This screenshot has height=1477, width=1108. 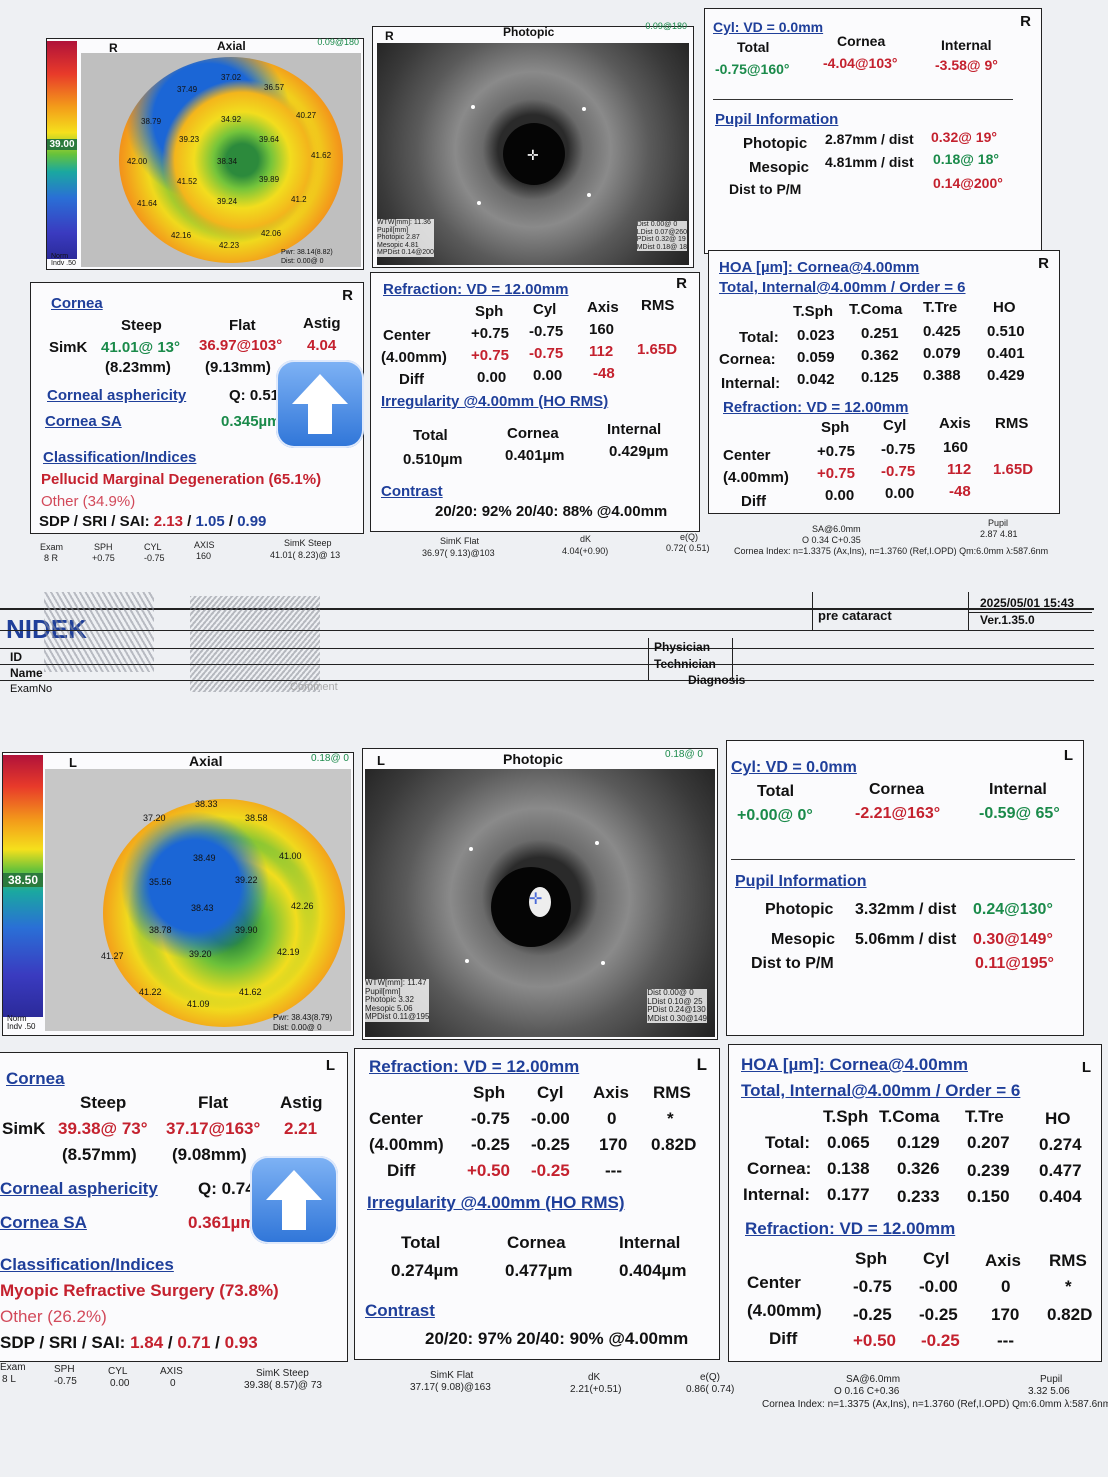 I want to click on cell: ---, so click(x=613, y=1170).